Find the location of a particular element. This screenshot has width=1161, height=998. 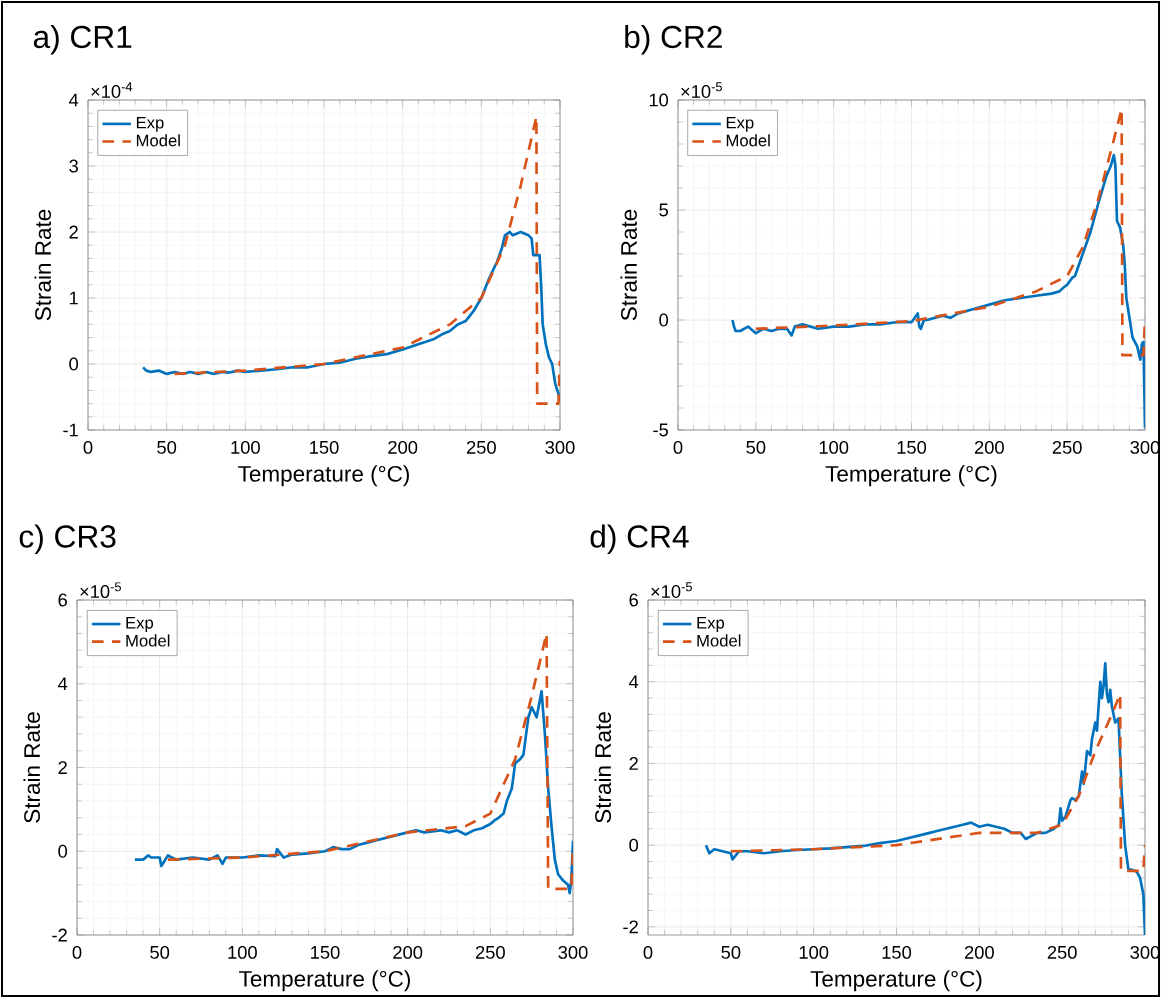

text: ×10$^{-4}$ is located at coordinates (112, 90).